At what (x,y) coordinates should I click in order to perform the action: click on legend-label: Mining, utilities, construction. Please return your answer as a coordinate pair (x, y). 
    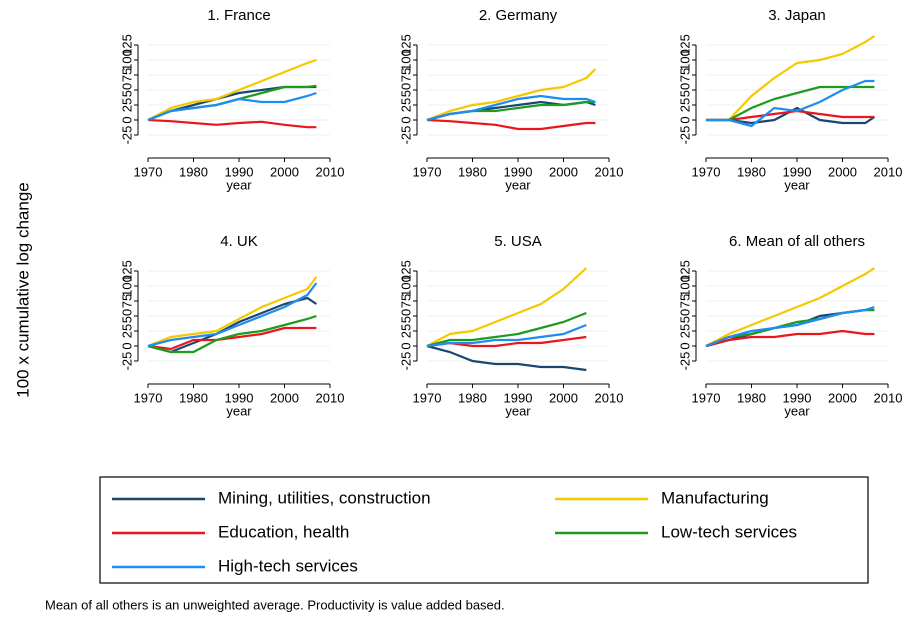
    Looking at the image, I should click on (324, 497).